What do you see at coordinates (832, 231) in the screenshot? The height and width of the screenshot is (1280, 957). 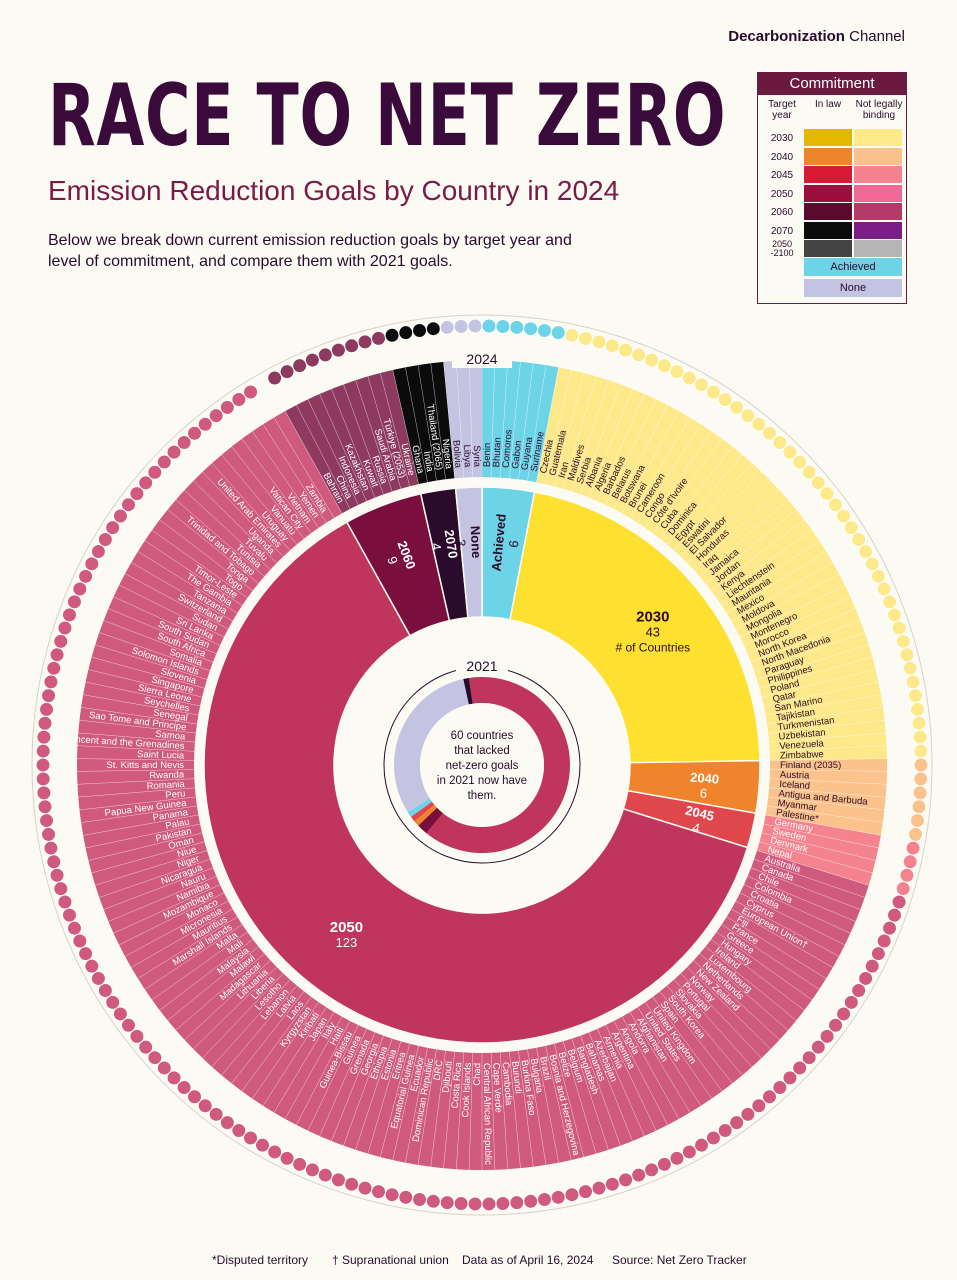 I see `legend-row-2070: 2070` at bounding box center [832, 231].